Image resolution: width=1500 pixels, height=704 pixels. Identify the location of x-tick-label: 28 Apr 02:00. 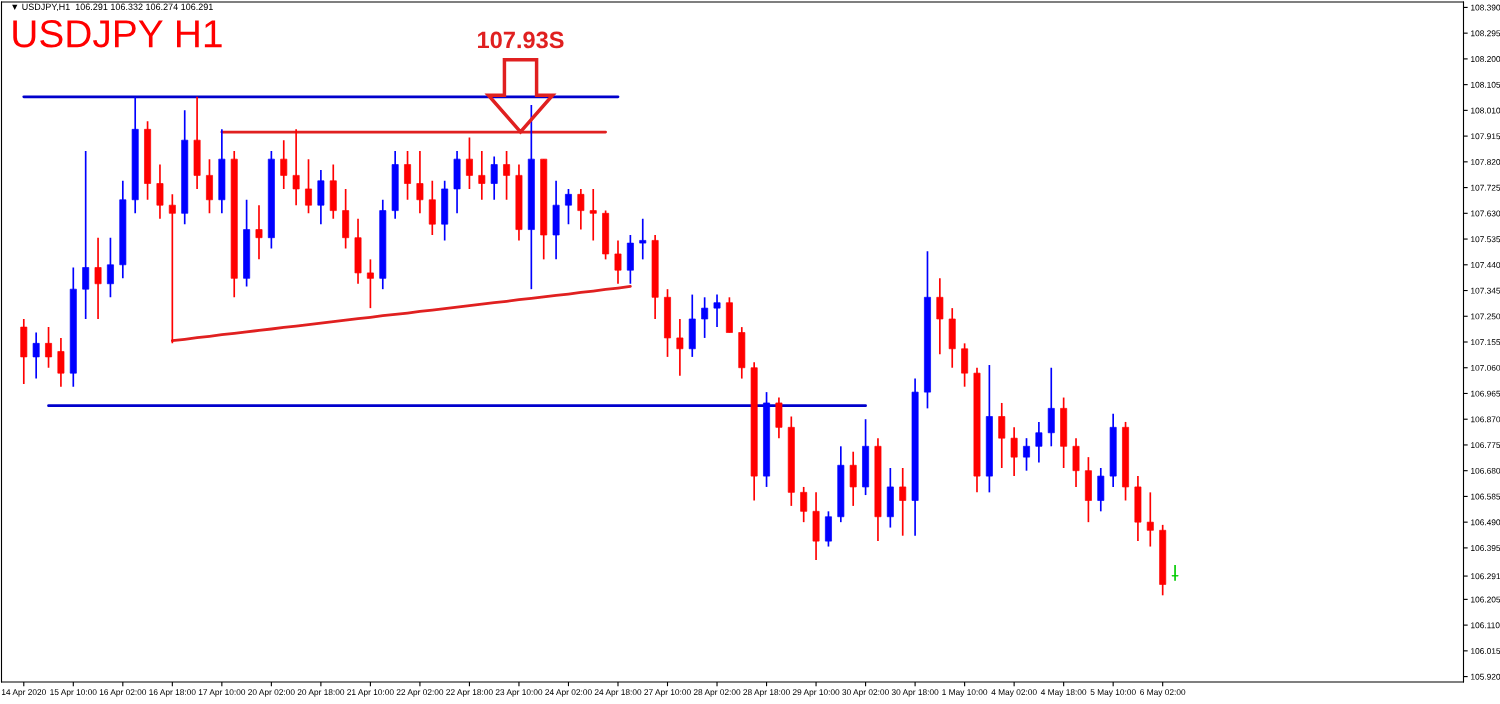
(717, 693).